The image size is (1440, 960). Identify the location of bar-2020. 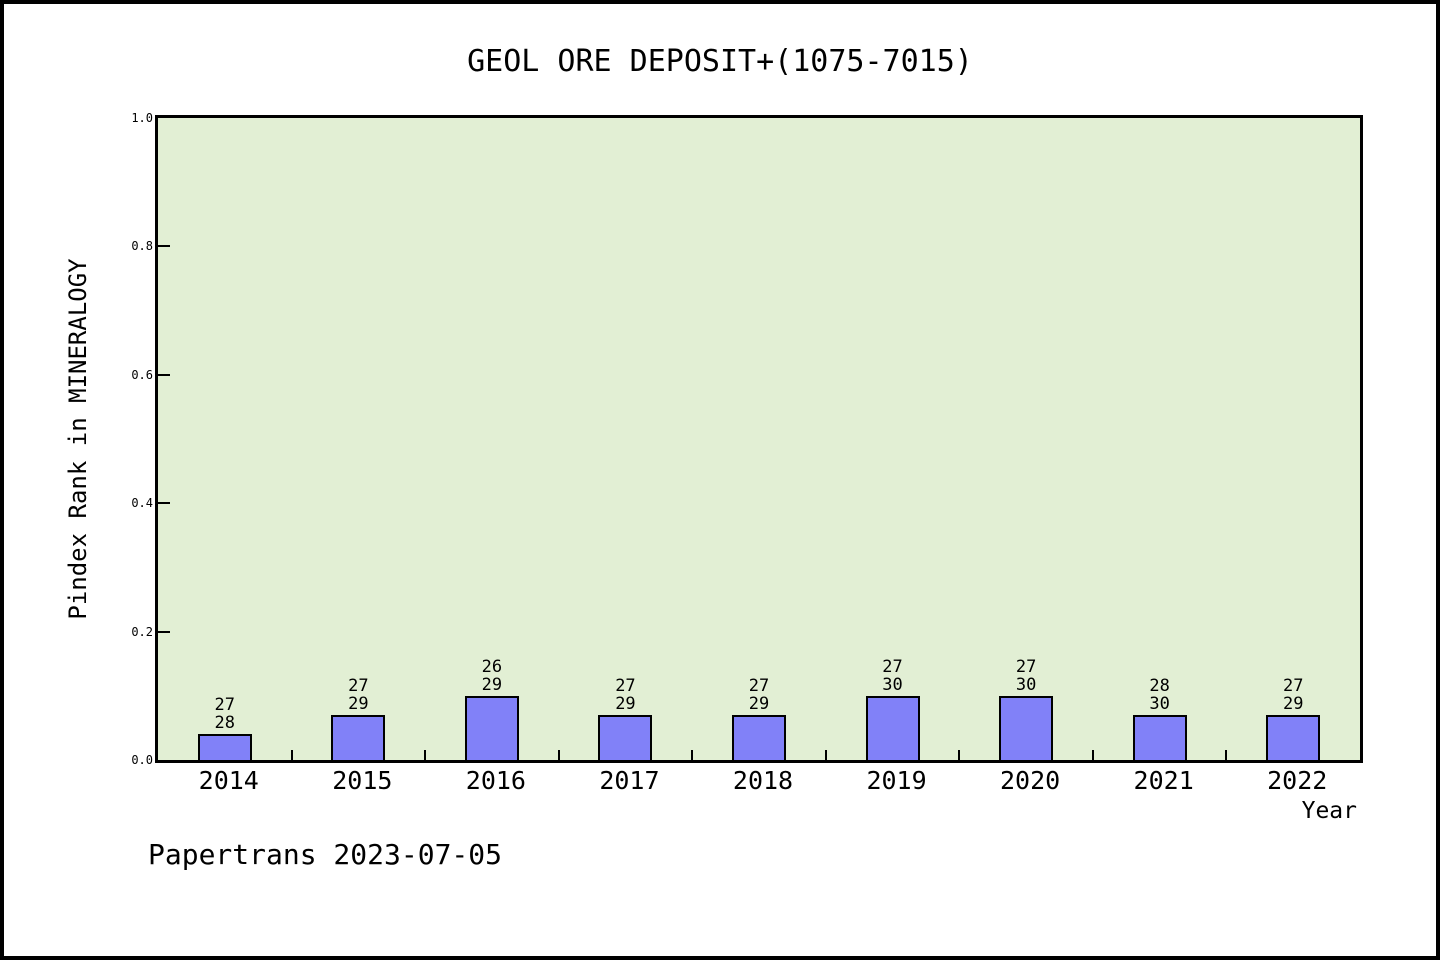
(1026, 728).